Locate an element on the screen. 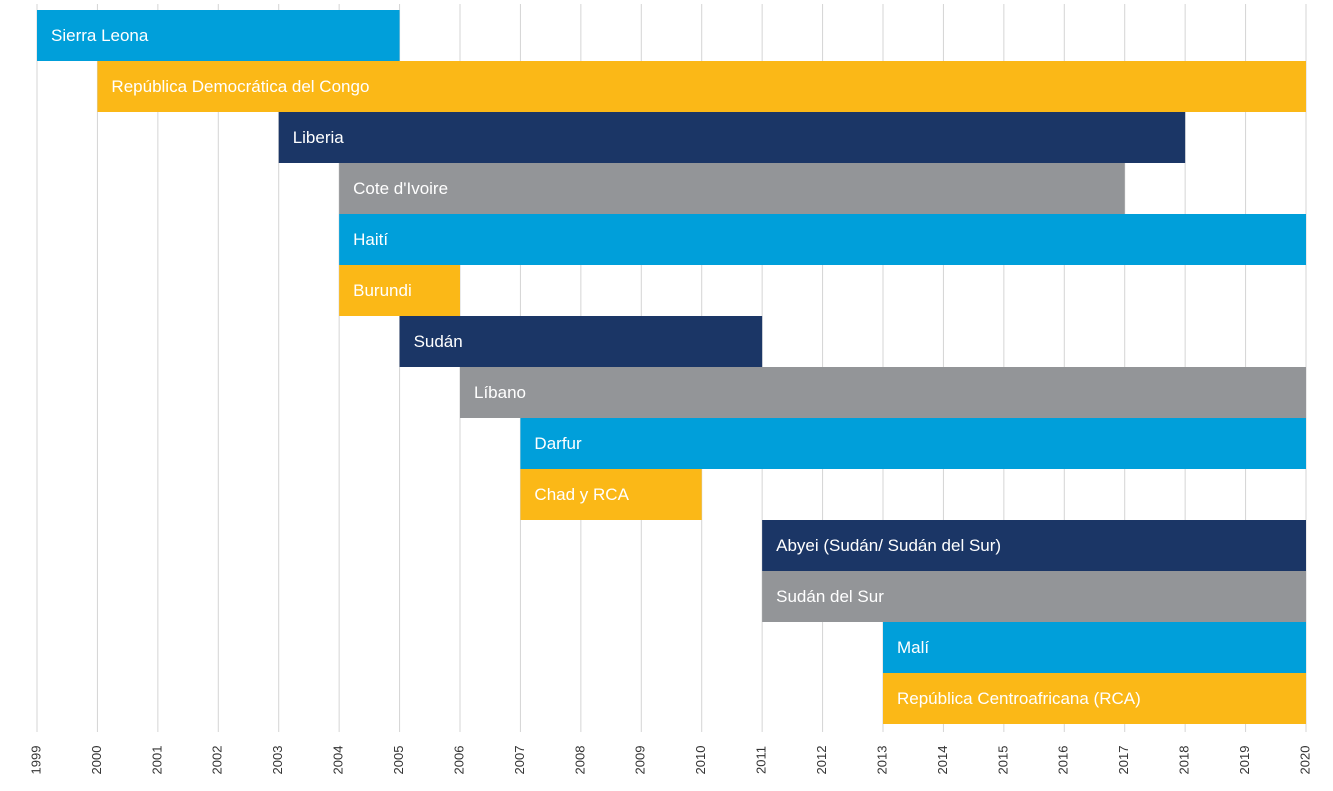 This screenshot has width=1333, height=791. bar-label: Darfur is located at coordinates (558, 443).